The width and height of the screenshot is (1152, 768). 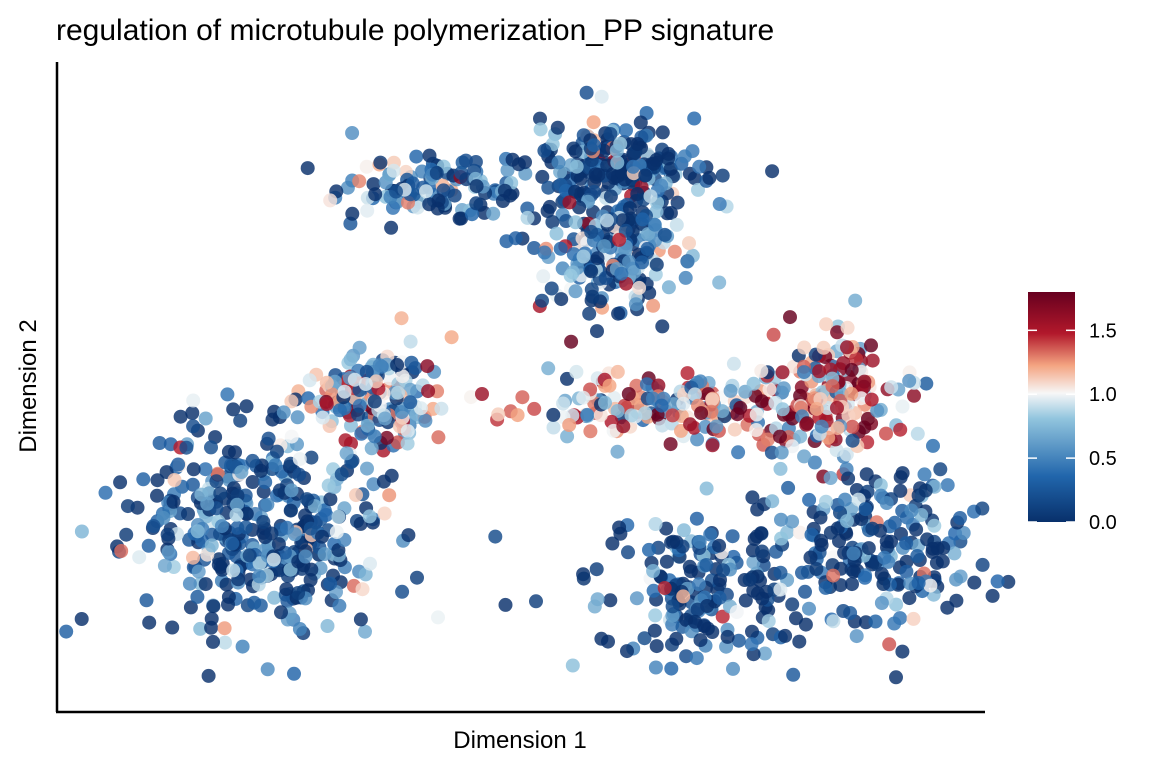 I want to click on y-axis-label: Dimension 2, so click(x=28, y=385).